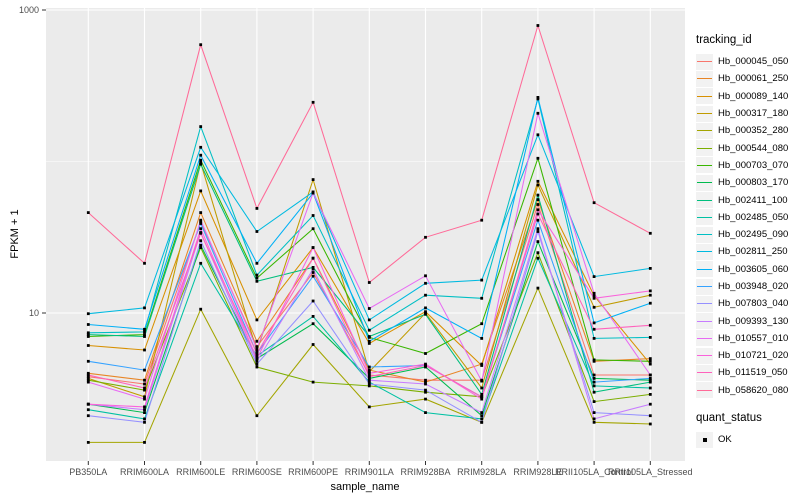 This screenshot has width=800, height=500. I want to click on legend-quant-items: OK, so click(748, 439).